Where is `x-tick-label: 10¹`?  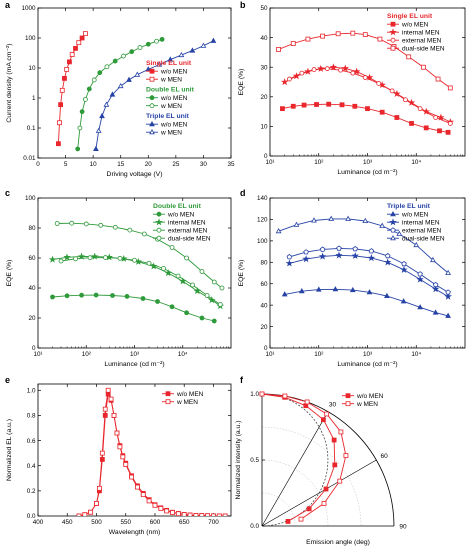 x-tick-label: 10¹ is located at coordinates (37, 354).